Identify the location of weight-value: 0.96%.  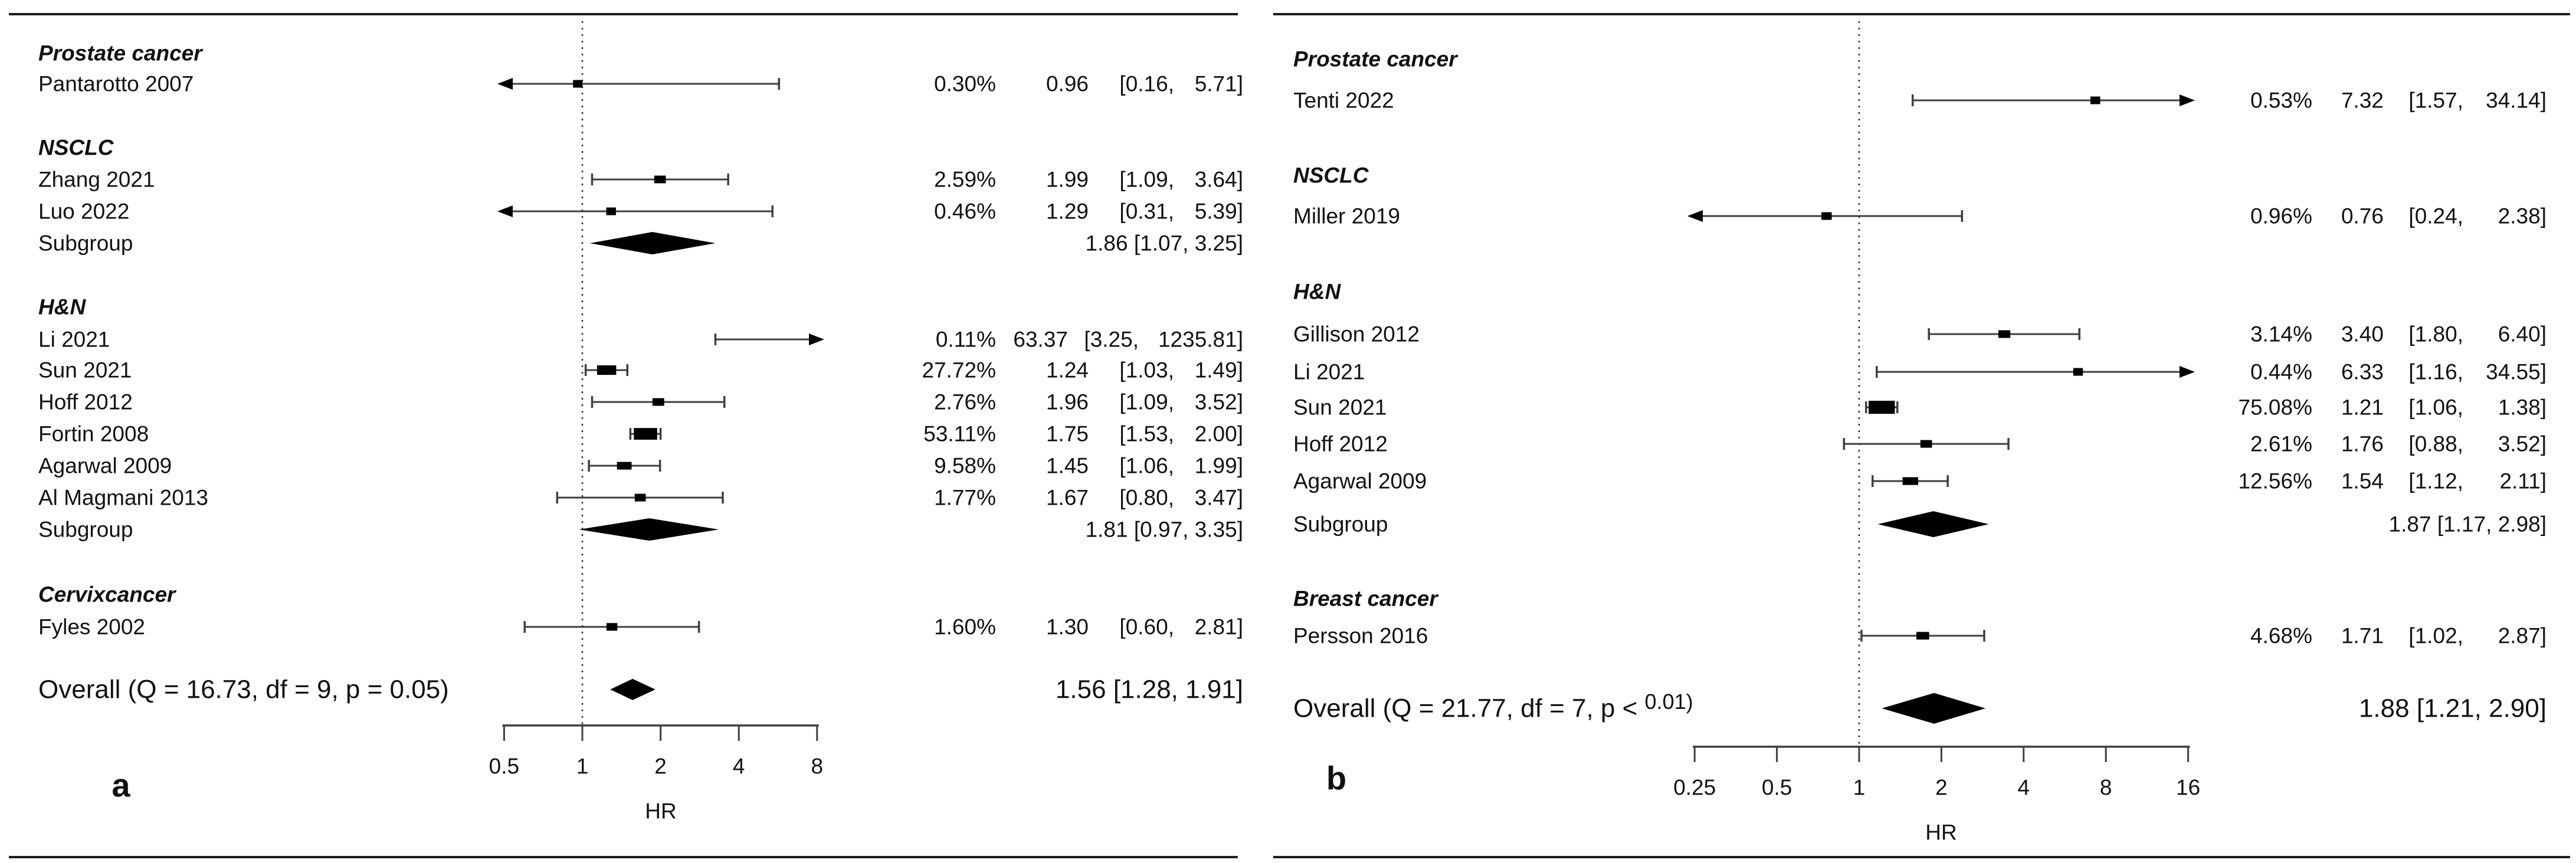
(2281, 216).